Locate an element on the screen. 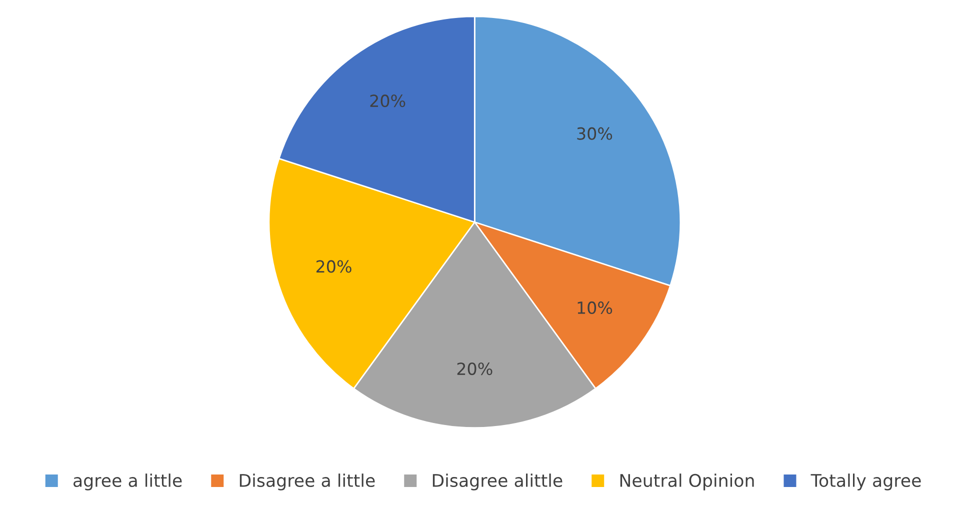 This screenshot has width=956, height=506. legend-label: Neutral Opinion is located at coordinates (687, 482).